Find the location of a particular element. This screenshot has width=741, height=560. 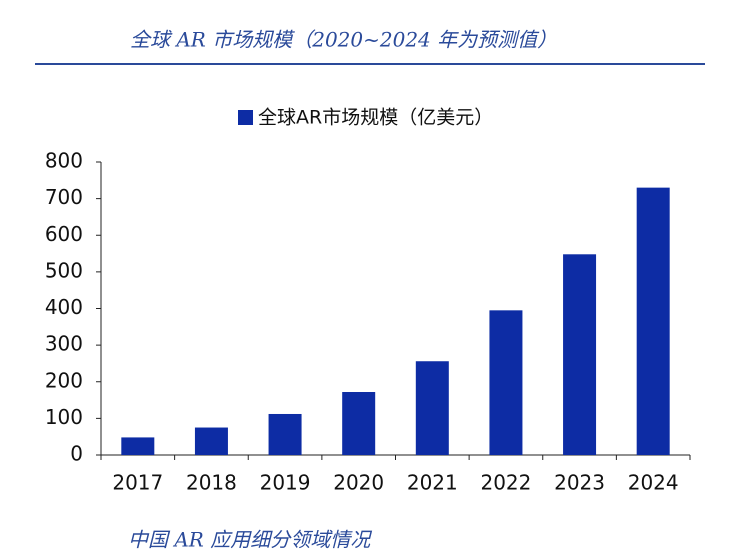

x-tick-label: 2022 is located at coordinates (505, 483).